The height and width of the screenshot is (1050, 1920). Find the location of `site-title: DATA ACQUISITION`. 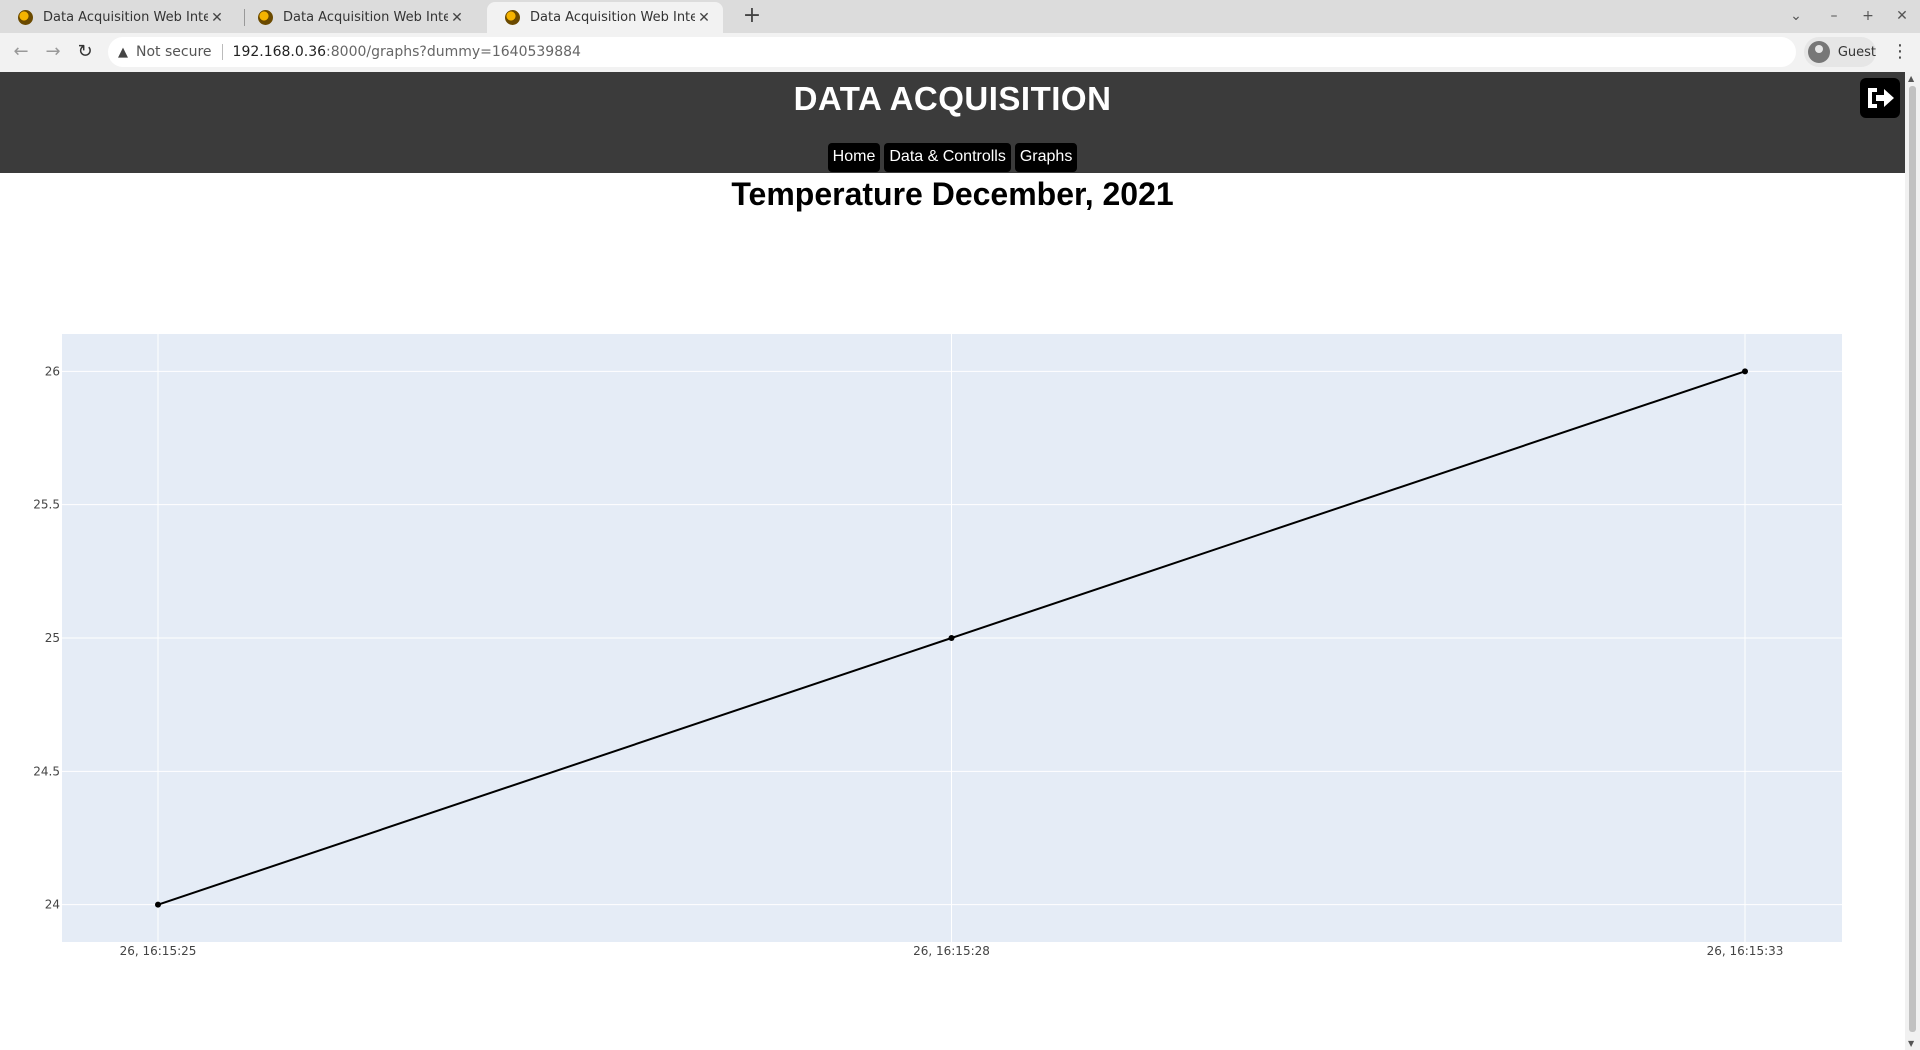

site-title: DATA ACQUISITION is located at coordinates (952, 98).